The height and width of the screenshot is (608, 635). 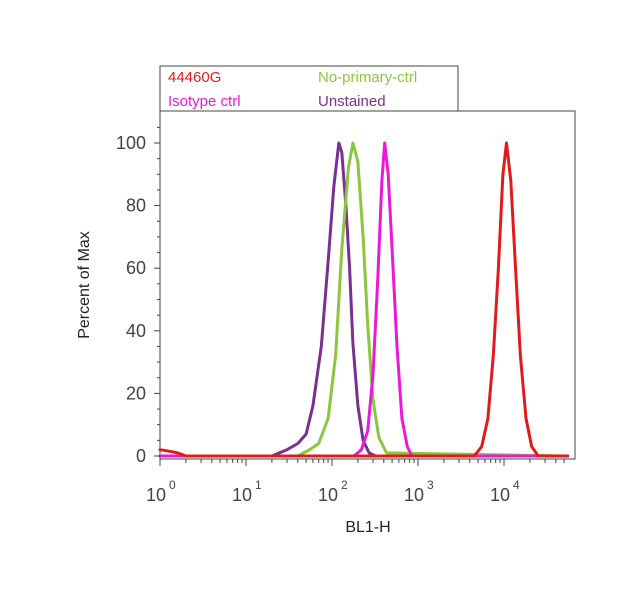 I want to click on x-tick-exponent: 0, so click(x=172, y=485).